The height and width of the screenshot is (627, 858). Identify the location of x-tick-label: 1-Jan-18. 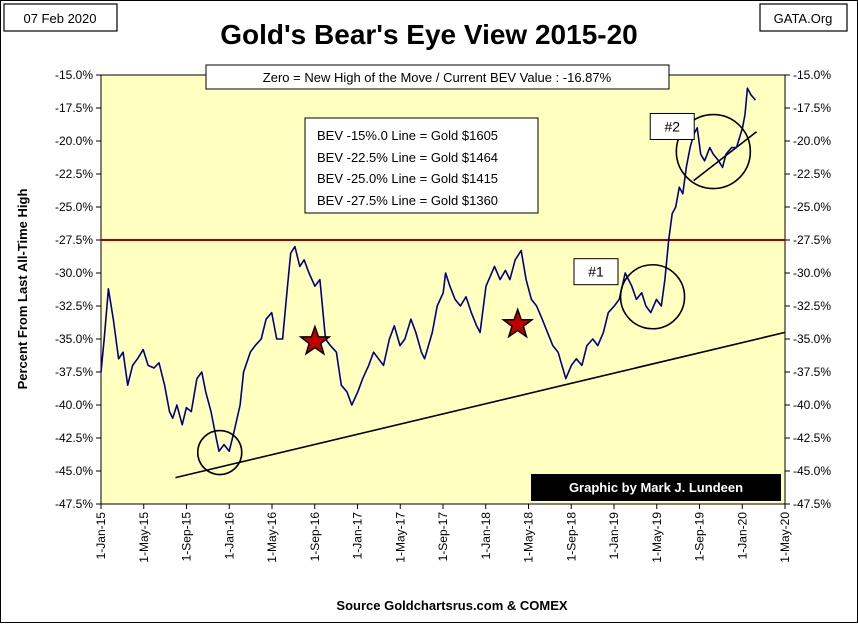
(486, 536).